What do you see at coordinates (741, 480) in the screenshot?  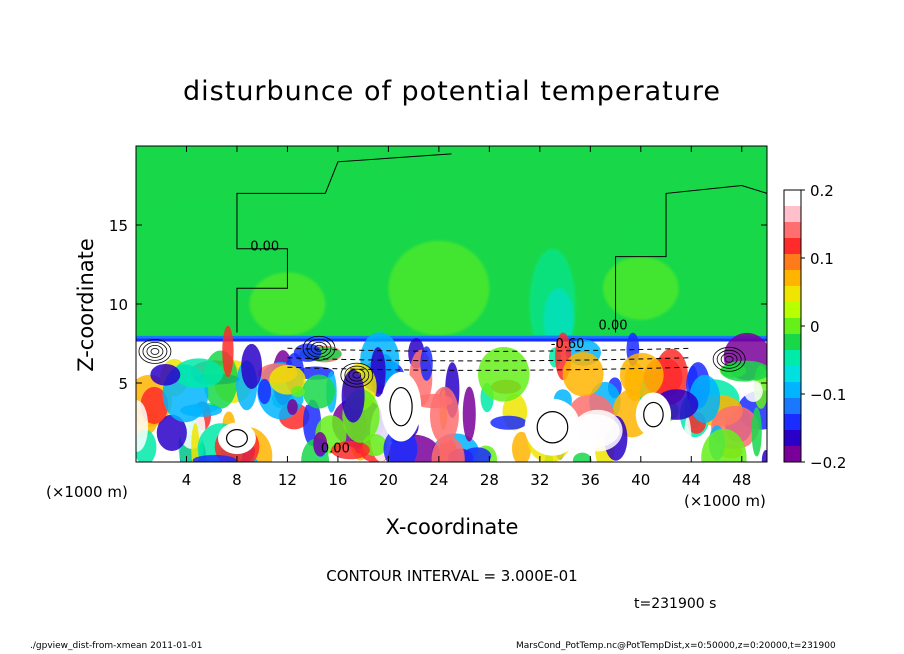 I see `x-tick-label-11: 48` at bounding box center [741, 480].